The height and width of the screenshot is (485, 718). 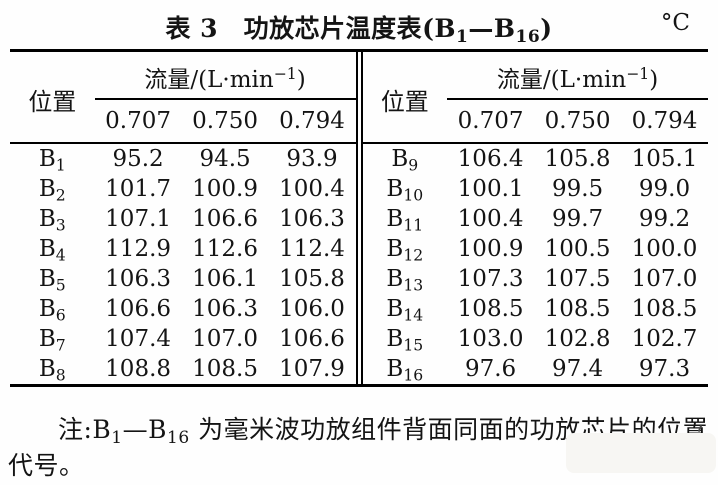 I want to click on footnote-prefix: 注:B, so click(x=85, y=429).